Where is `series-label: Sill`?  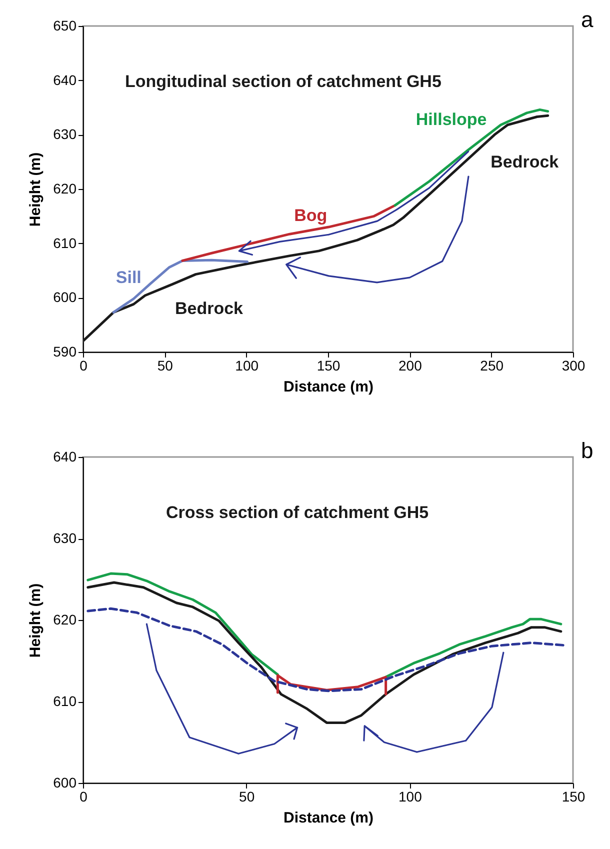
series-label: Sill is located at coordinates (129, 277).